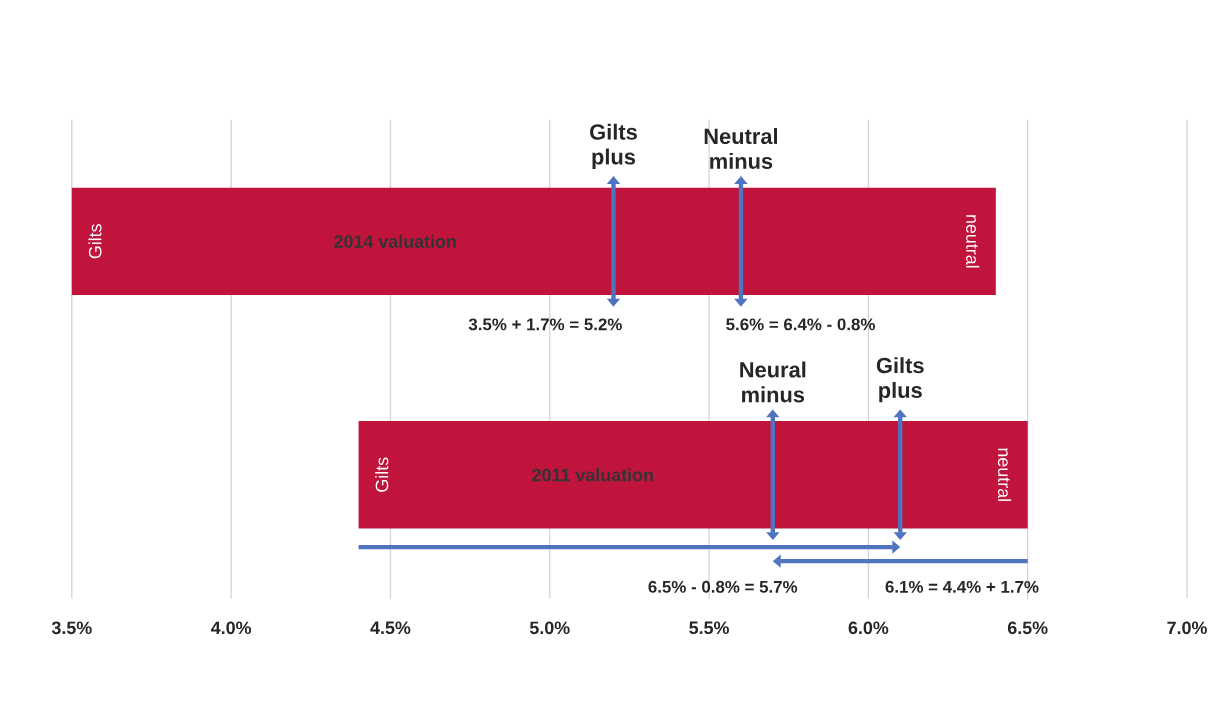 The image size is (1214, 708). I want to click on x-tick-label: 4.5%, so click(390, 628).